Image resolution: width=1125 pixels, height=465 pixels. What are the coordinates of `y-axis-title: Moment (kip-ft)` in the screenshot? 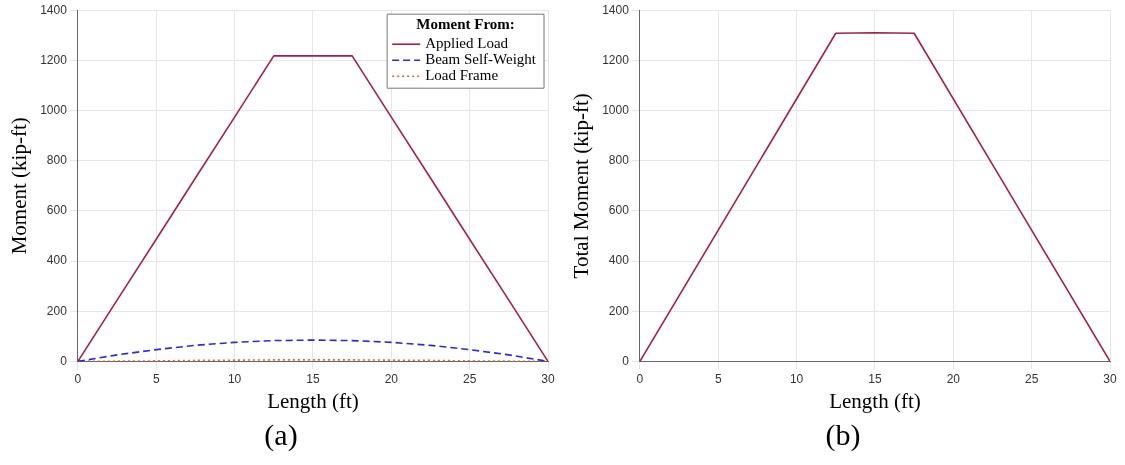 It's located at (19, 186).